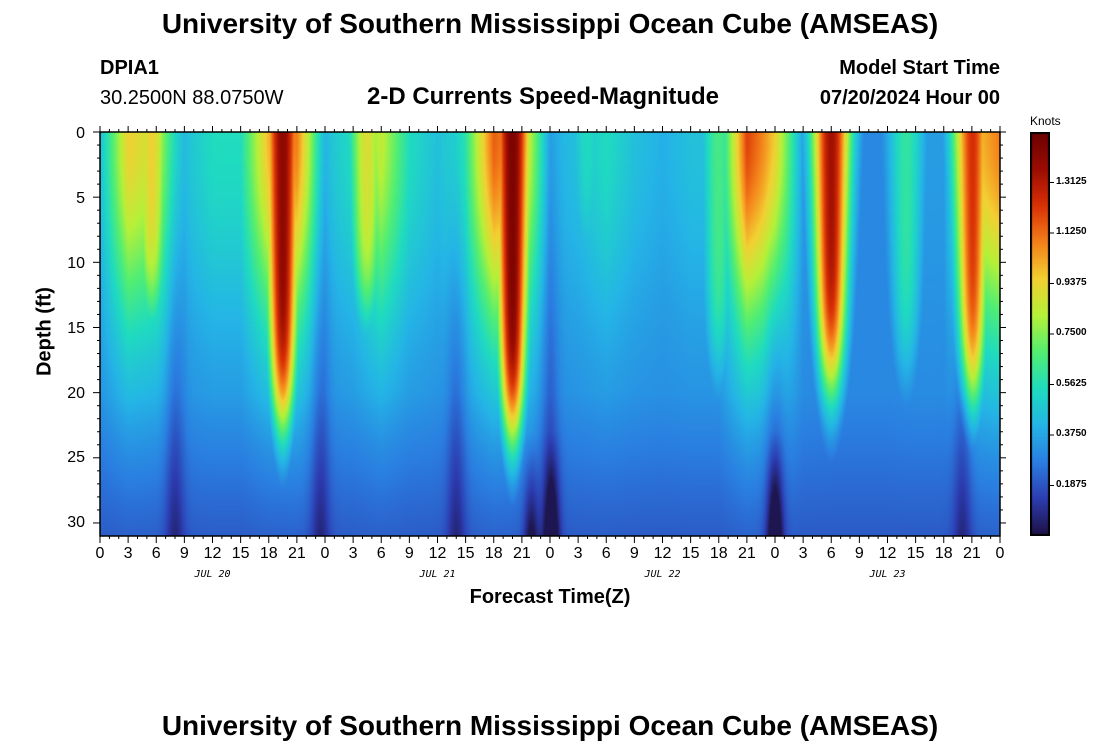 The height and width of the screenshot is (750, 1100). I want to click on y-tick-label: 25, so click(76, 457).